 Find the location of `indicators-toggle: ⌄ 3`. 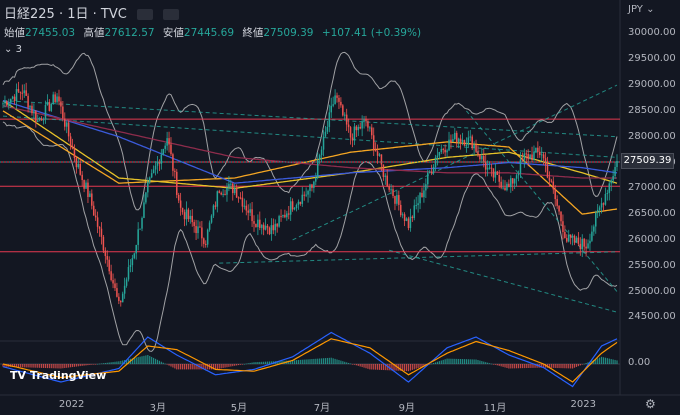

indicators-toggle: ⌄ 3 is located at coordinates (13, 49).